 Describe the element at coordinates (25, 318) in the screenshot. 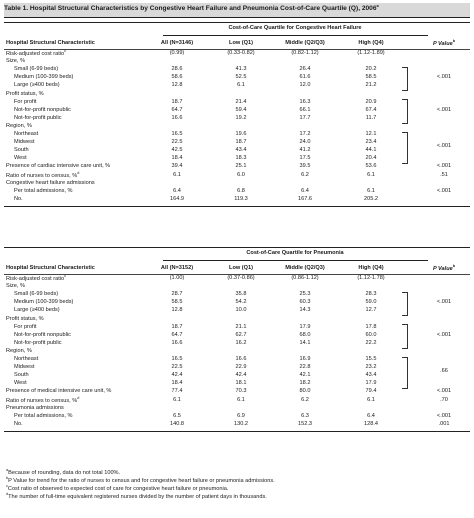

I see `row-label: Profit status, %` at that location.